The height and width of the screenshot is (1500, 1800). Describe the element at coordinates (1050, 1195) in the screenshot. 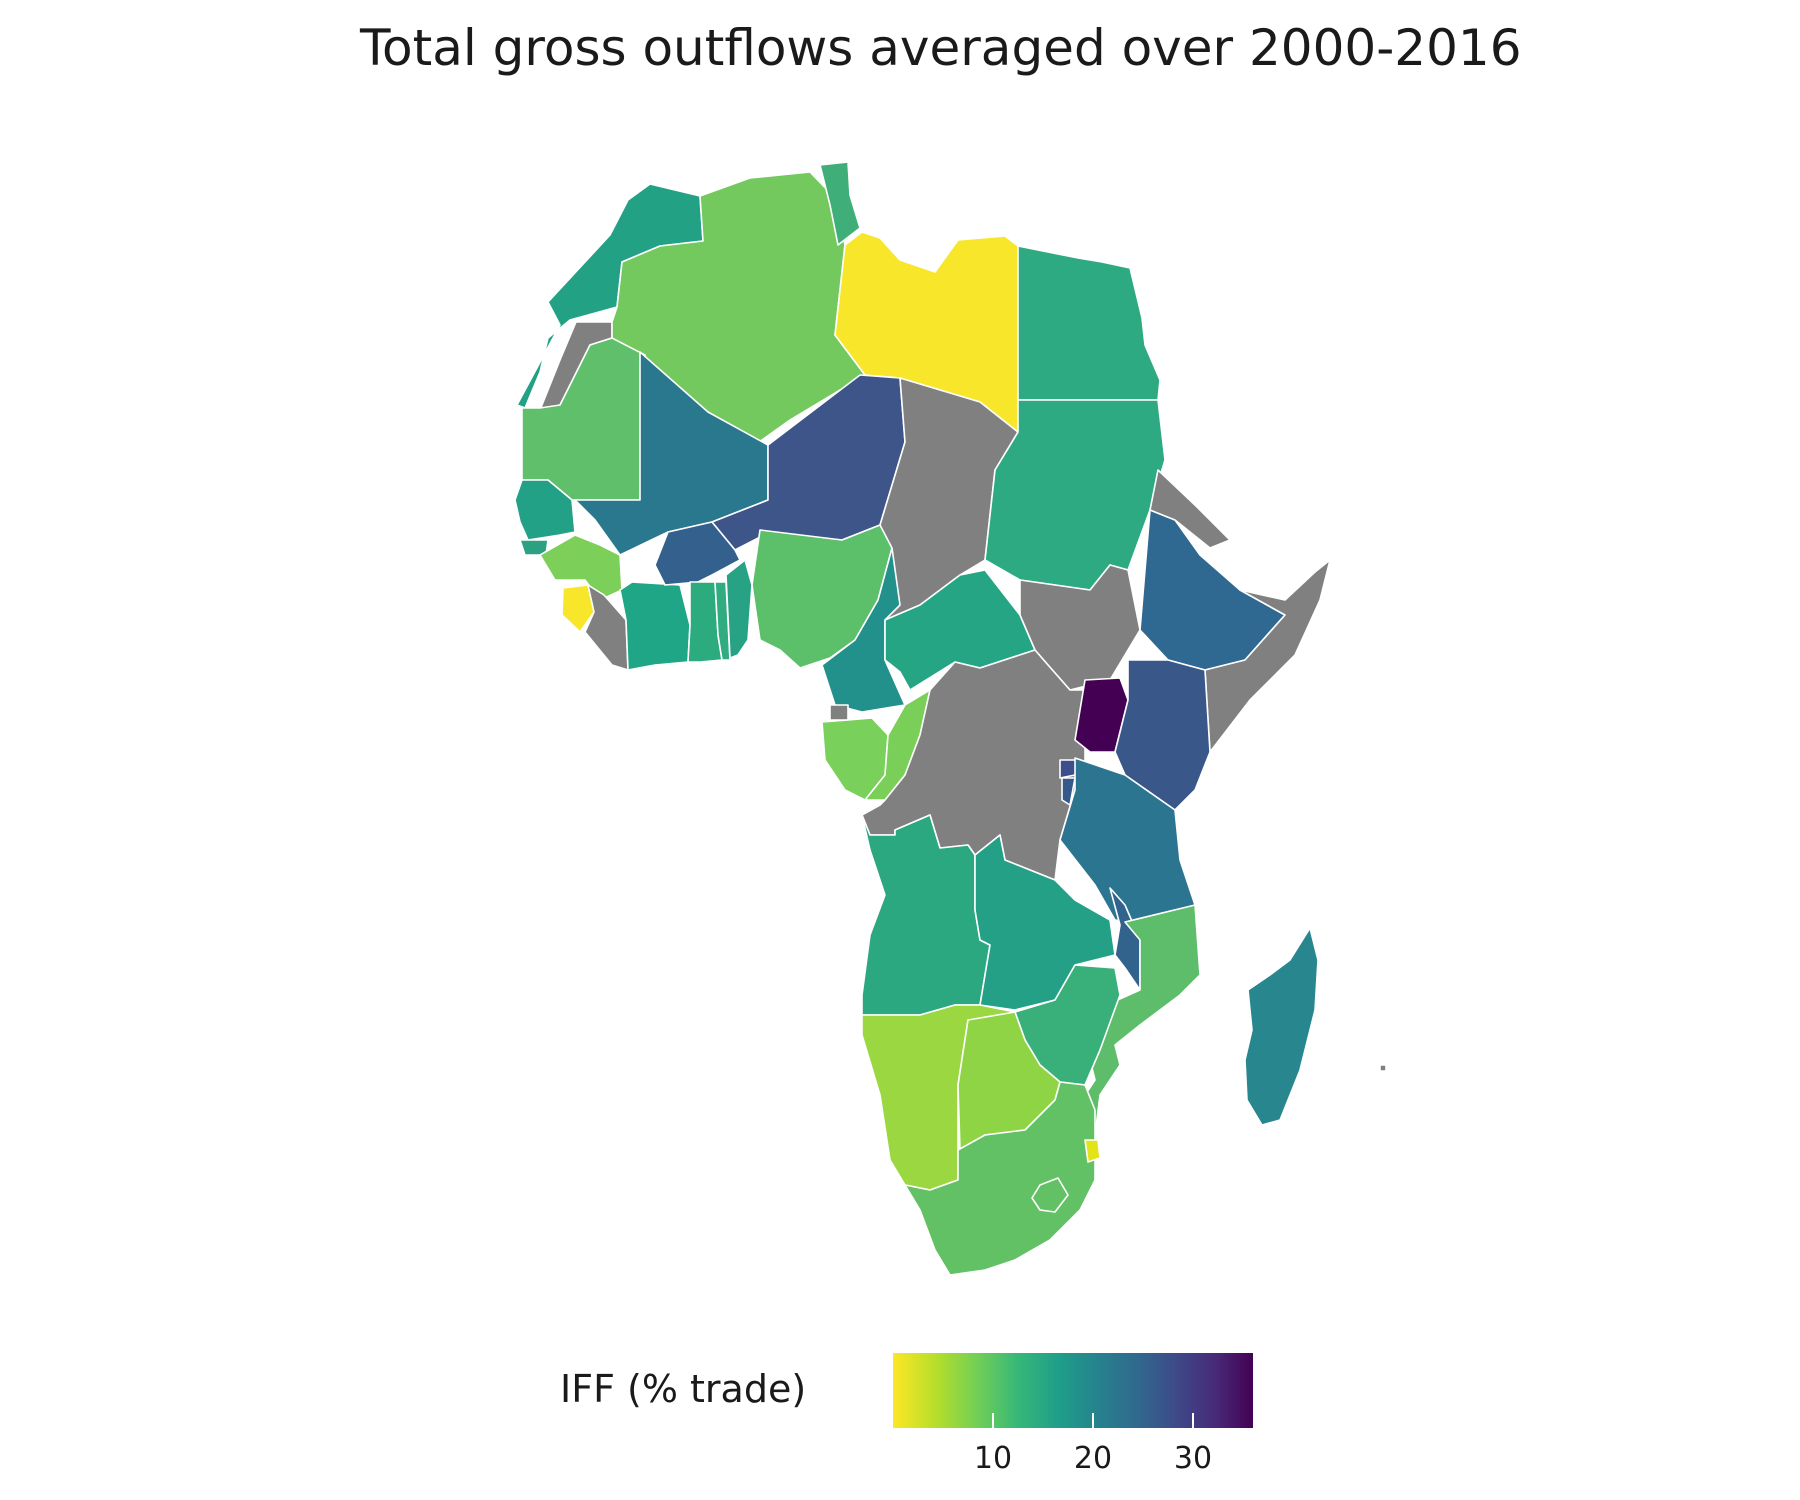

I see `country-lesotho` at that location.